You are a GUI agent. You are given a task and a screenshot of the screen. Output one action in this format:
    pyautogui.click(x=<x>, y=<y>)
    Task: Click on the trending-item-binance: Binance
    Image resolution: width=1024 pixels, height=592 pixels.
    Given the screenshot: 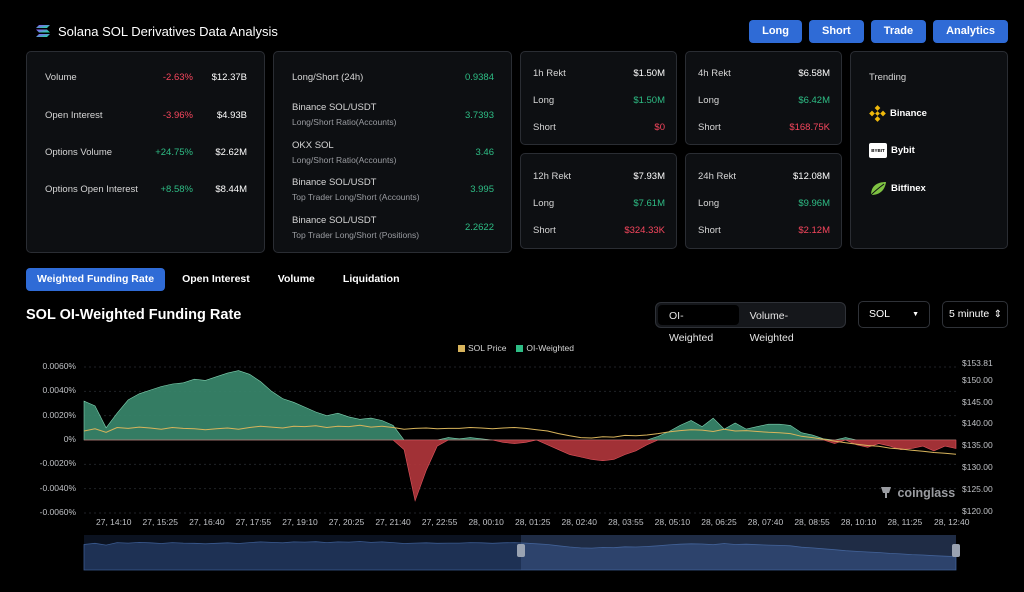 What is the action you would take?
    pyautogui.click(x=898, y=113)
    